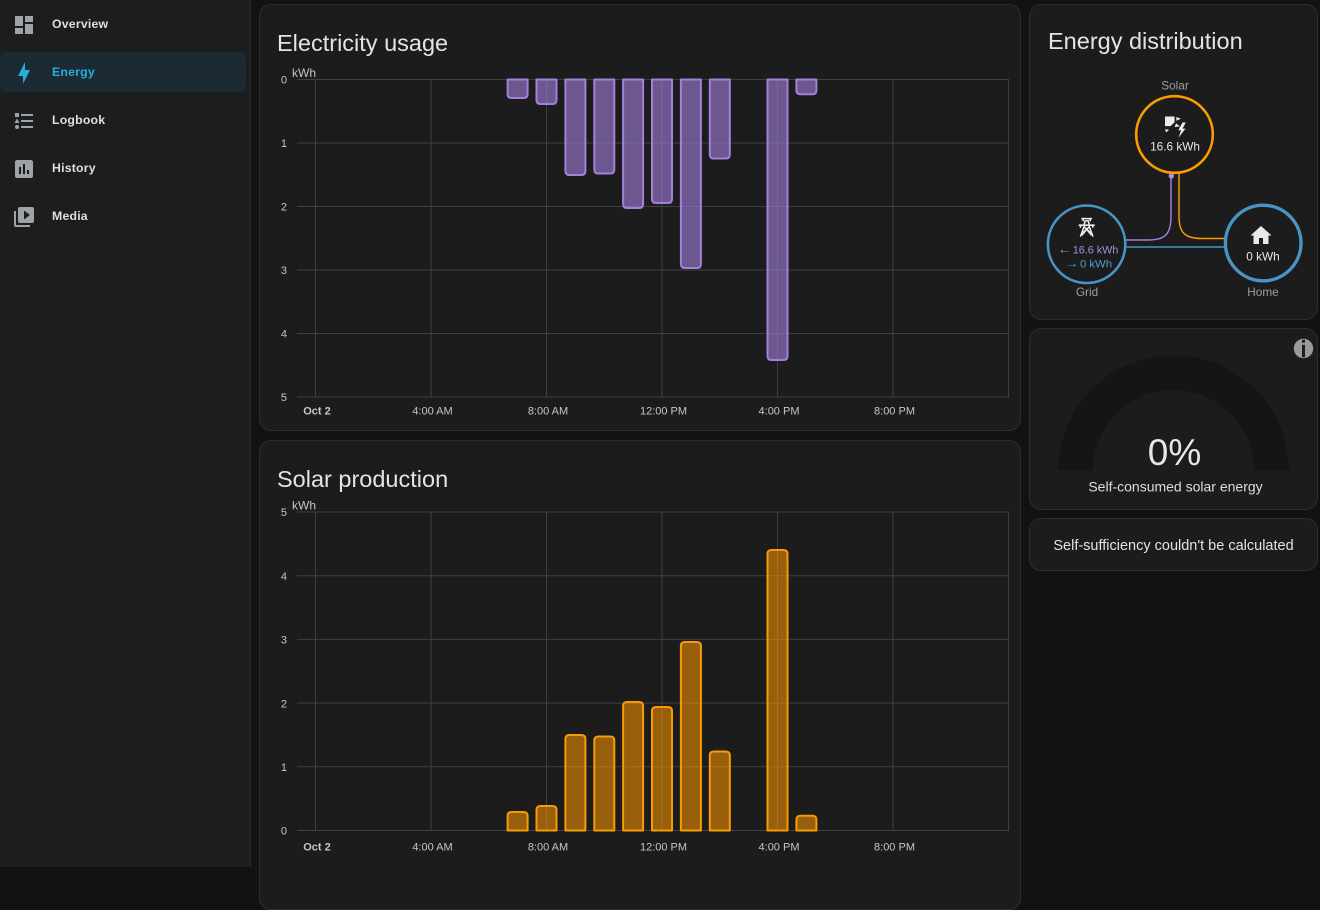 The image size is (1320, 910). What do you see at coordinates (1087, 292) in the screenshot?
I see `svg-text: Grid` at bounding box center [1087, 292].